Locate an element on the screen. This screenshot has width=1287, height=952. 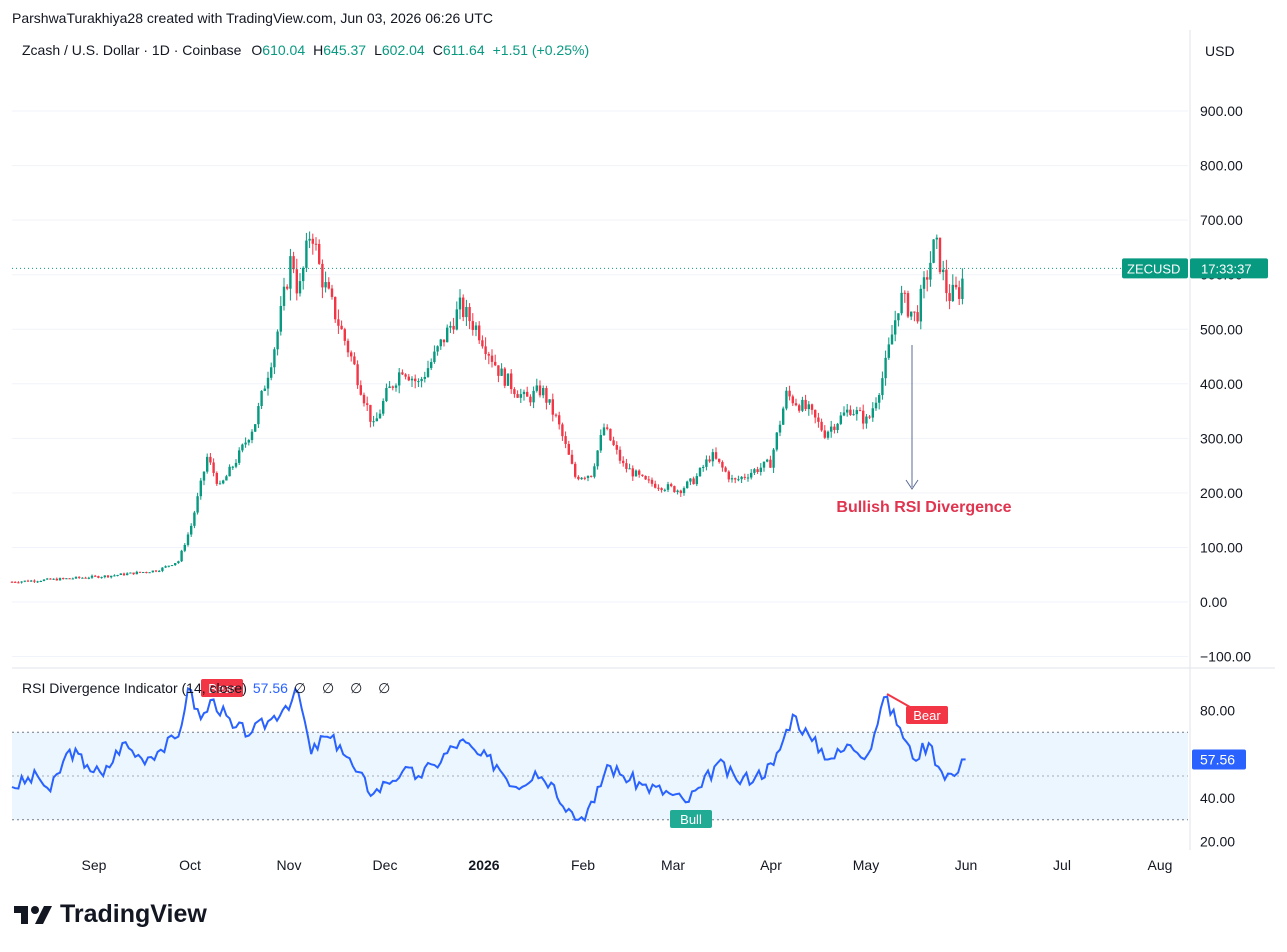
rsi-bear-divergence-line is located at coordinates (898, 700).